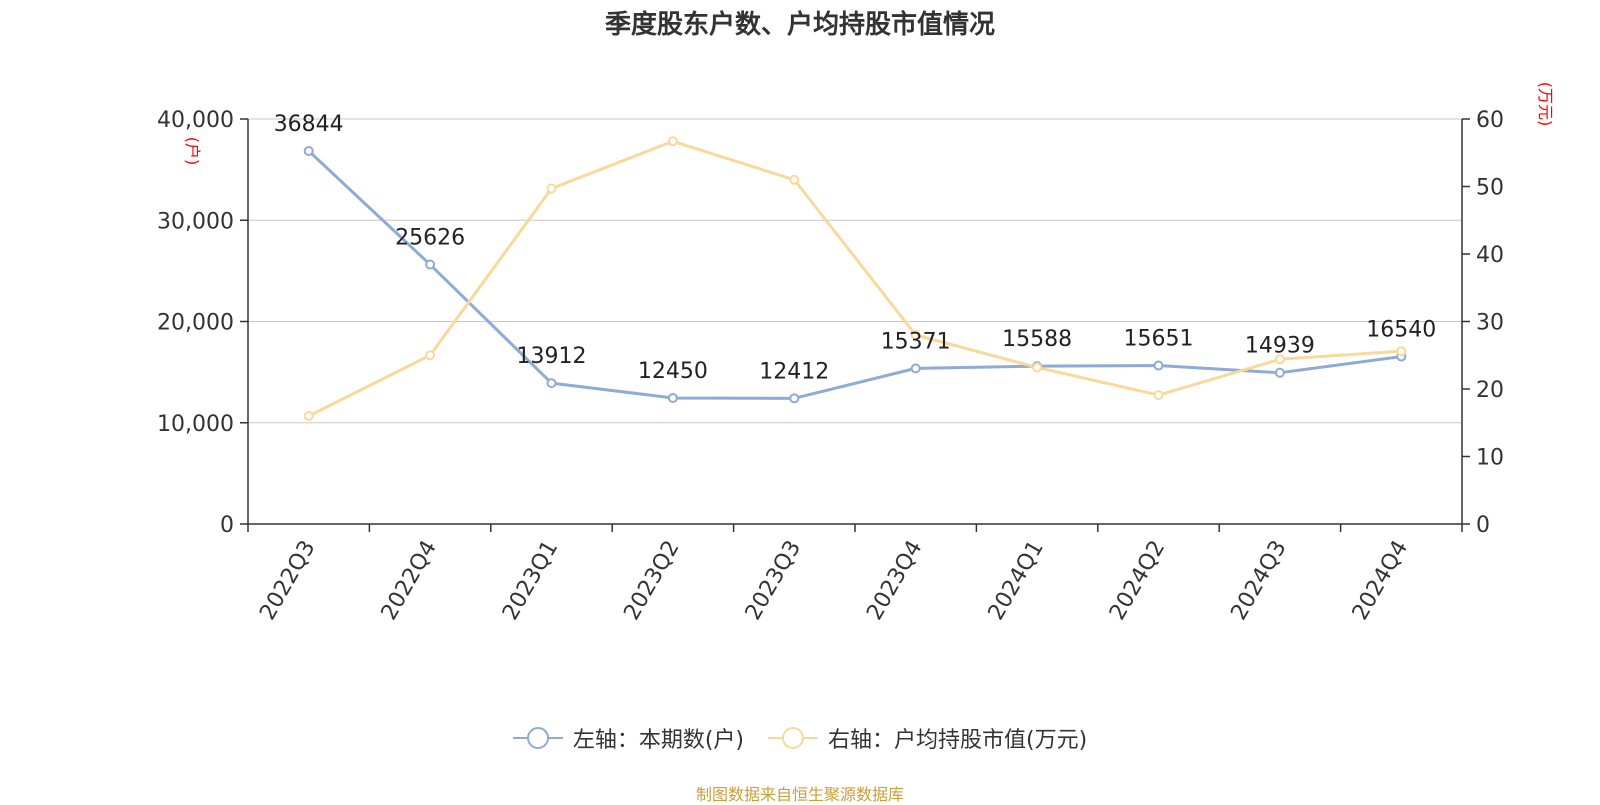 The height and width of the screenshot is (805, 1600). What do you see at coordinates (773, 580) in the screenshot?
I see `x-axis-category-label: 2023Q3` at bounding box center [773, 580].